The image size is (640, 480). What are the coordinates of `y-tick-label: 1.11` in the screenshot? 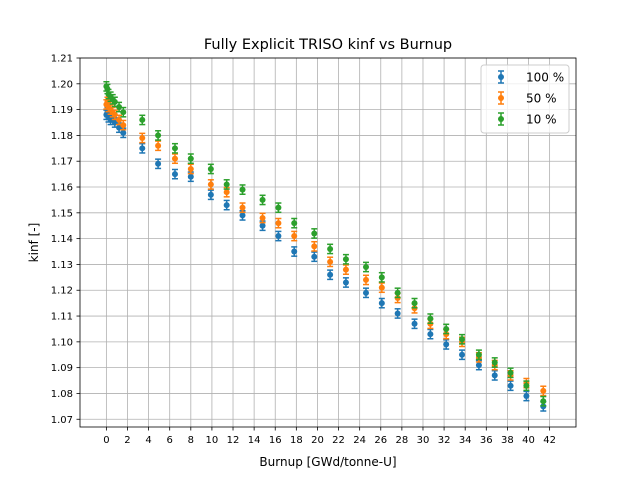 It's located at (62, 317).